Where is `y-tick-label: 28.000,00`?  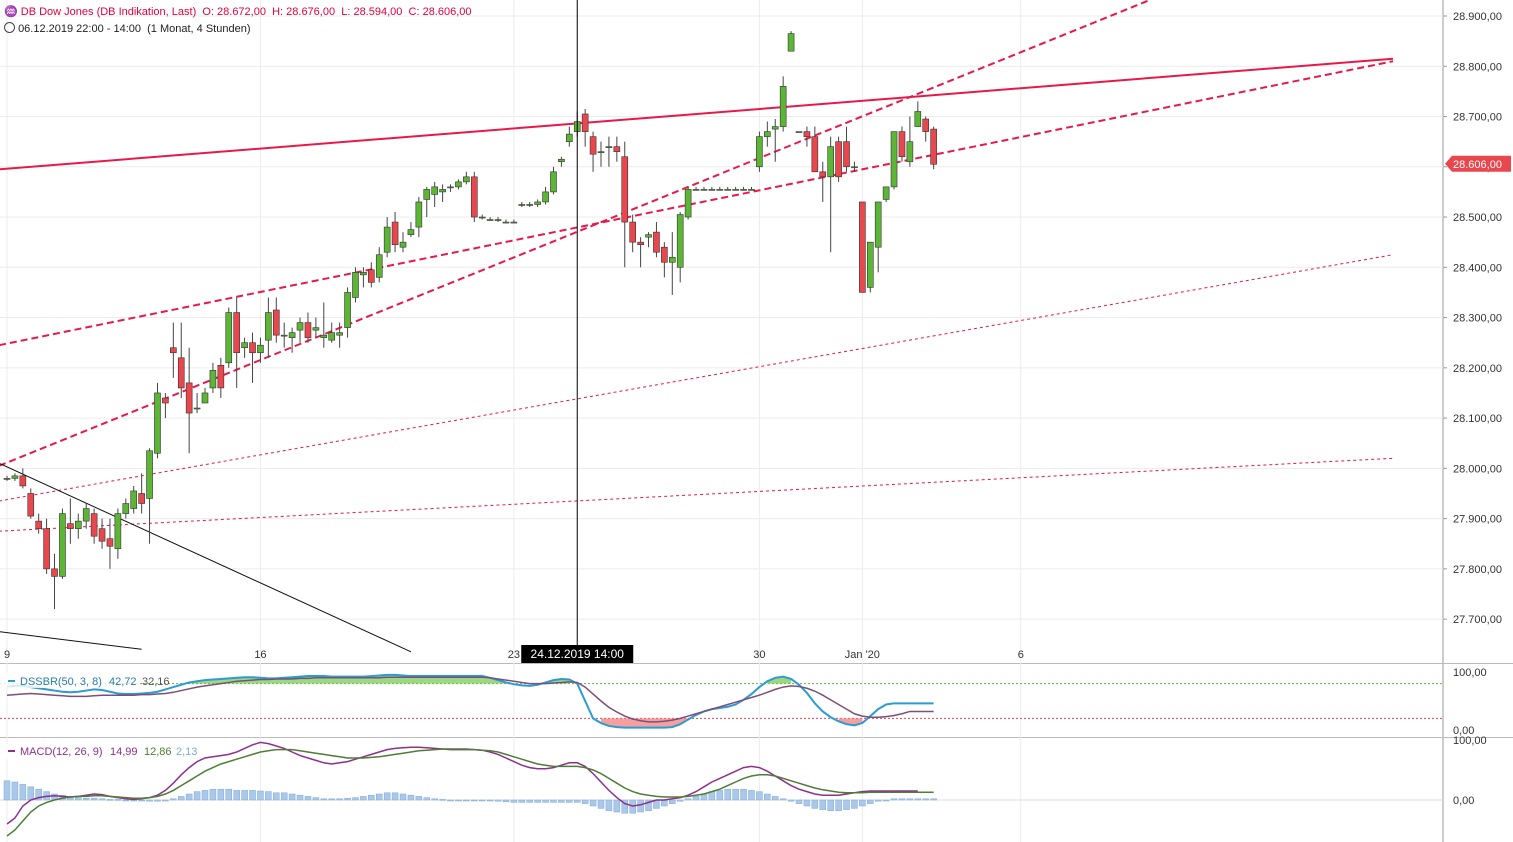 y-tick-label: 28.000,00 is located at coordinates (1477, 469).